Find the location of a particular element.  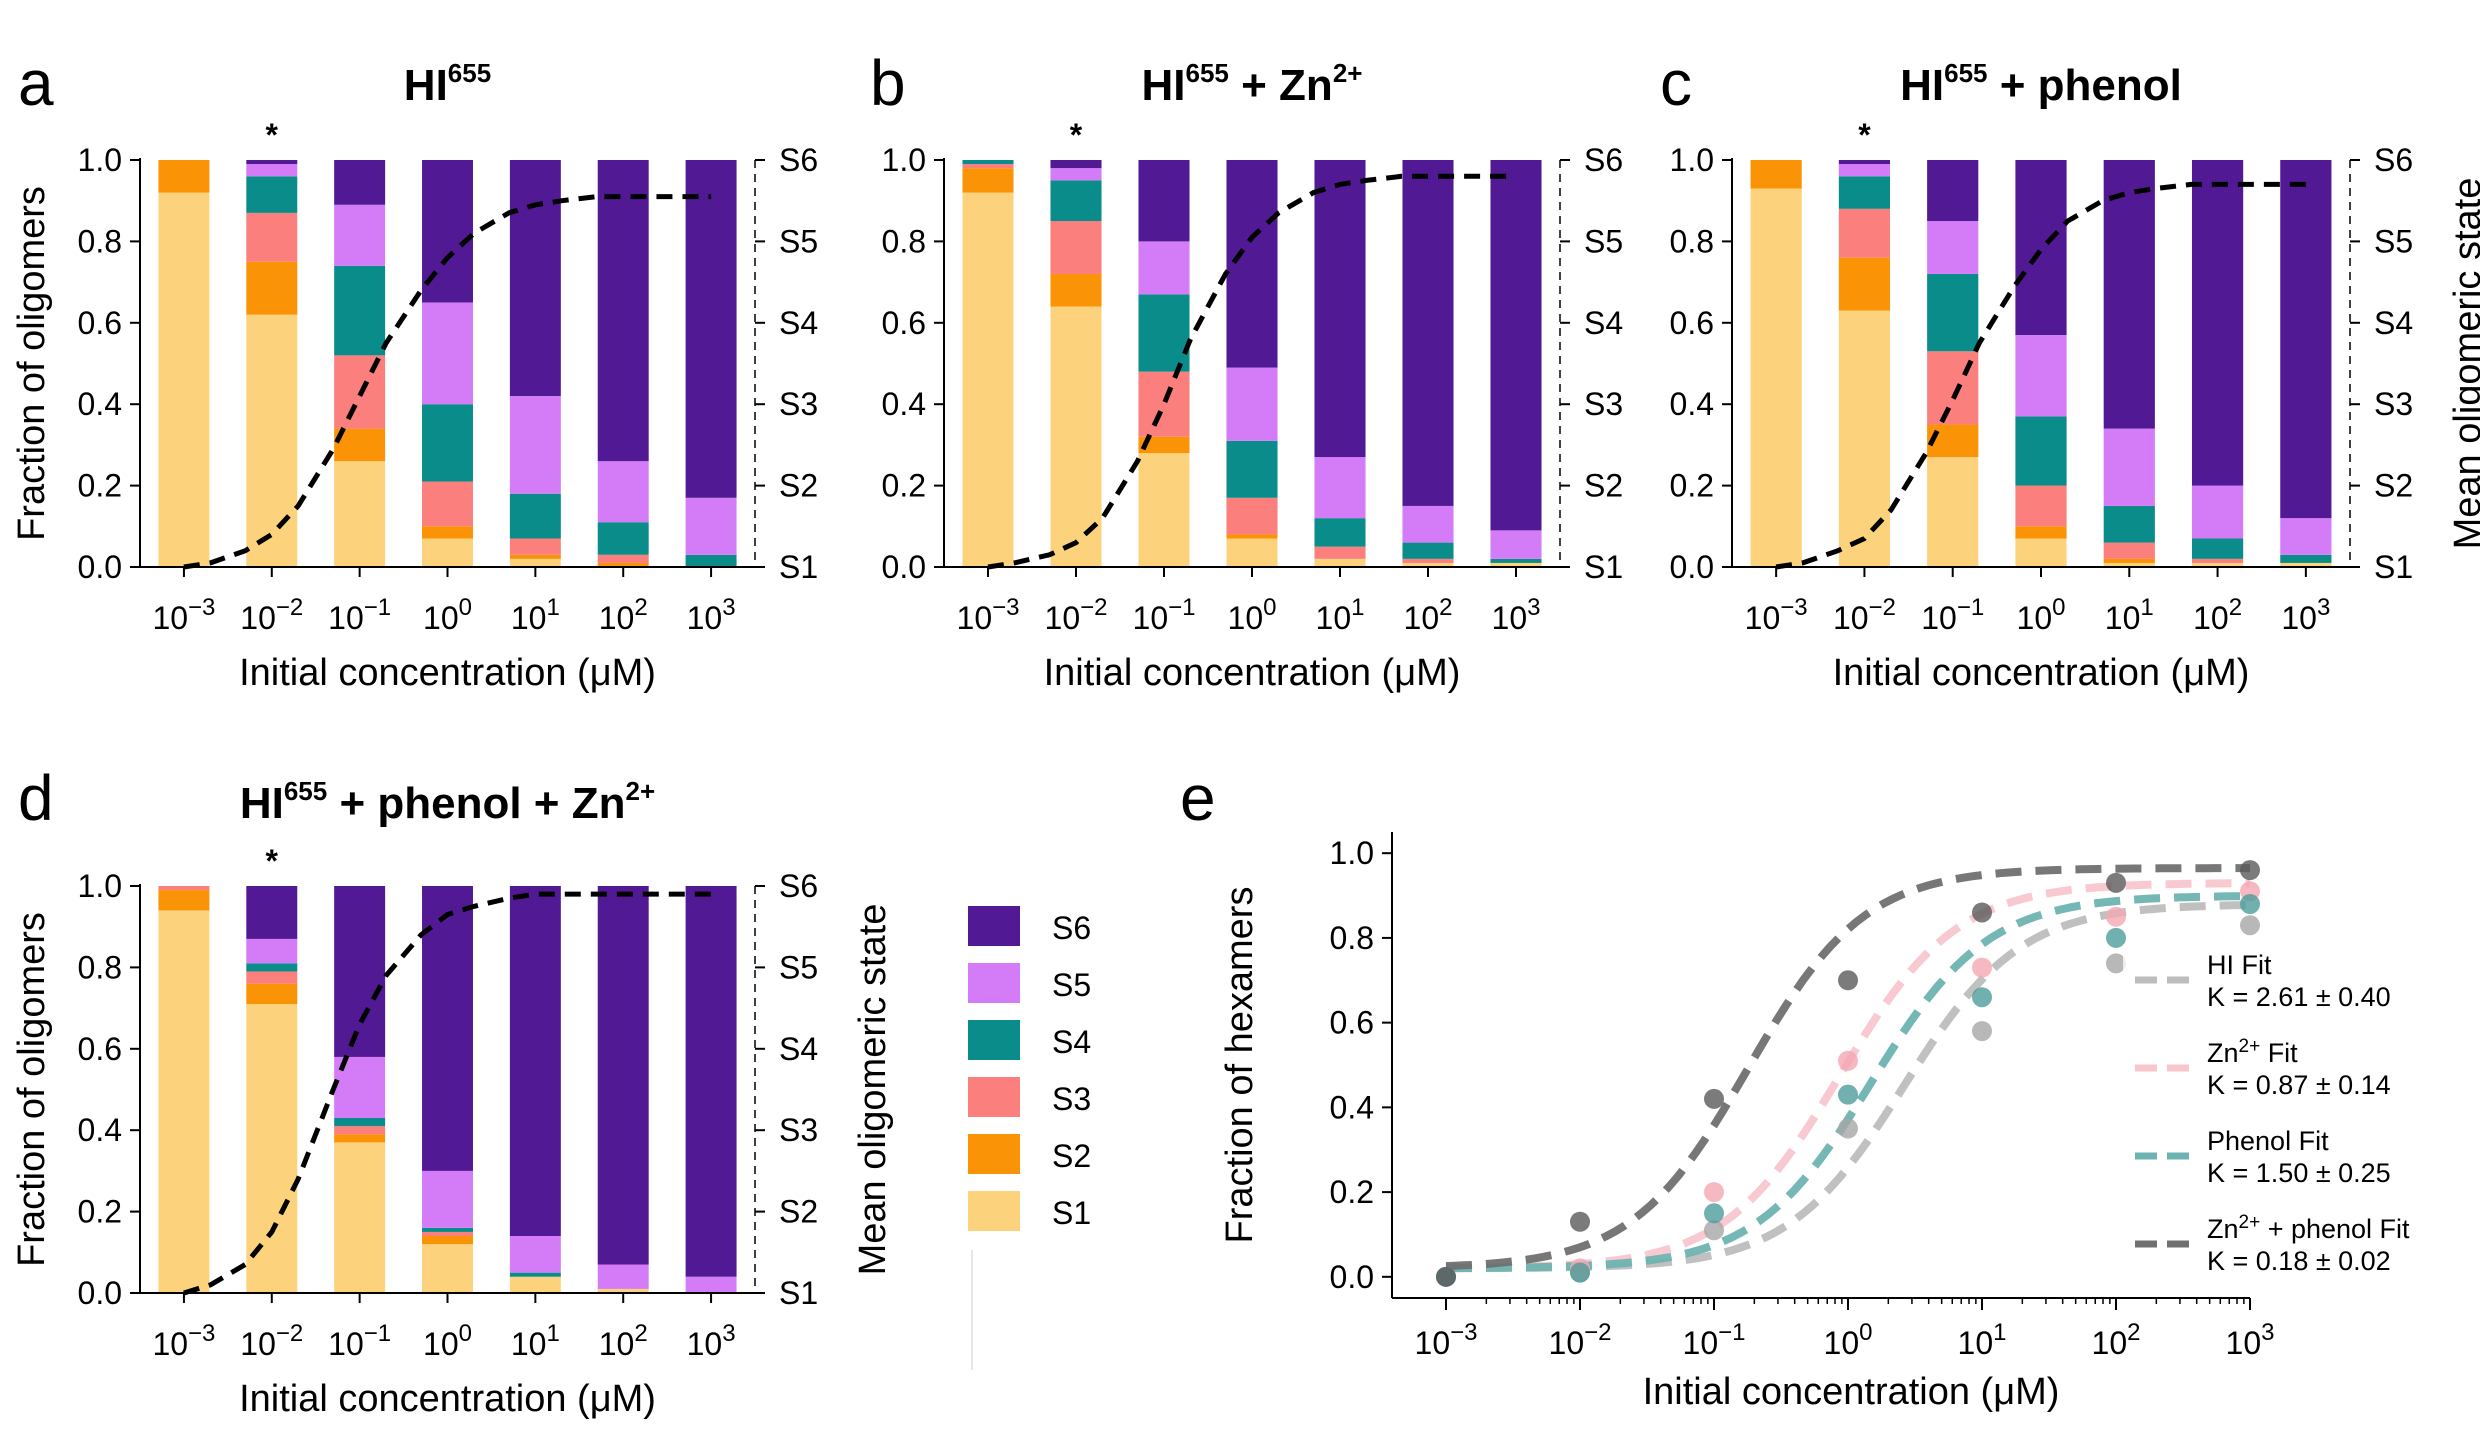

right-tick-label: S1 is located at coordinates (798, 567).